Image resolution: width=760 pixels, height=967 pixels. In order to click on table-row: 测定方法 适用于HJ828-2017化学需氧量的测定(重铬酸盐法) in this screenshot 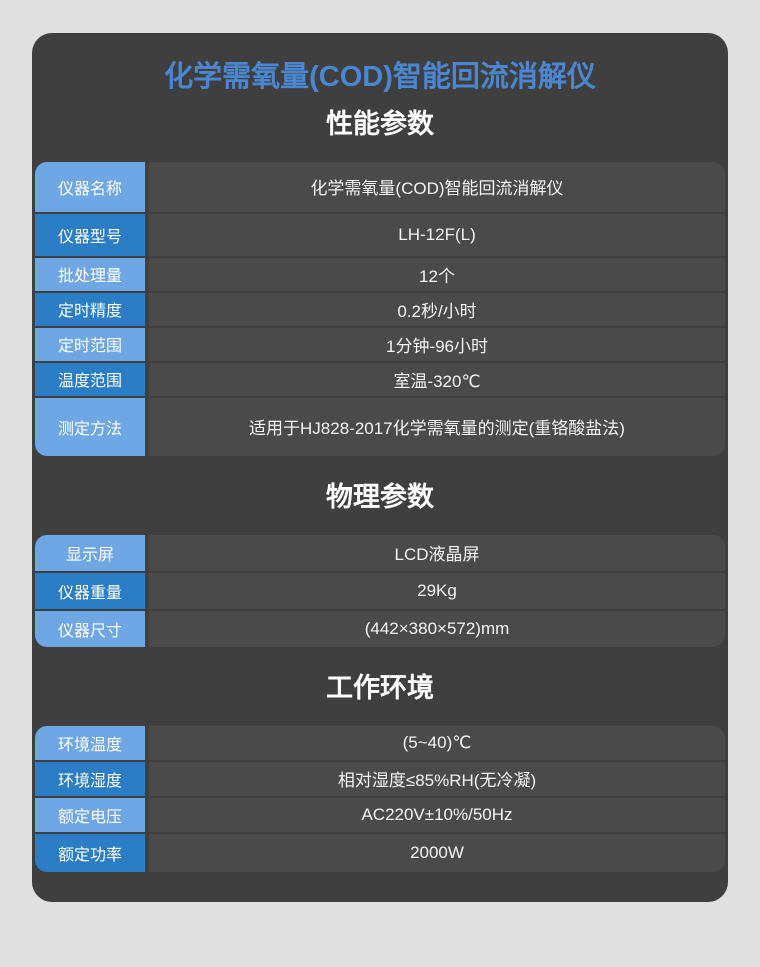, I will do `click(380, 426)`.